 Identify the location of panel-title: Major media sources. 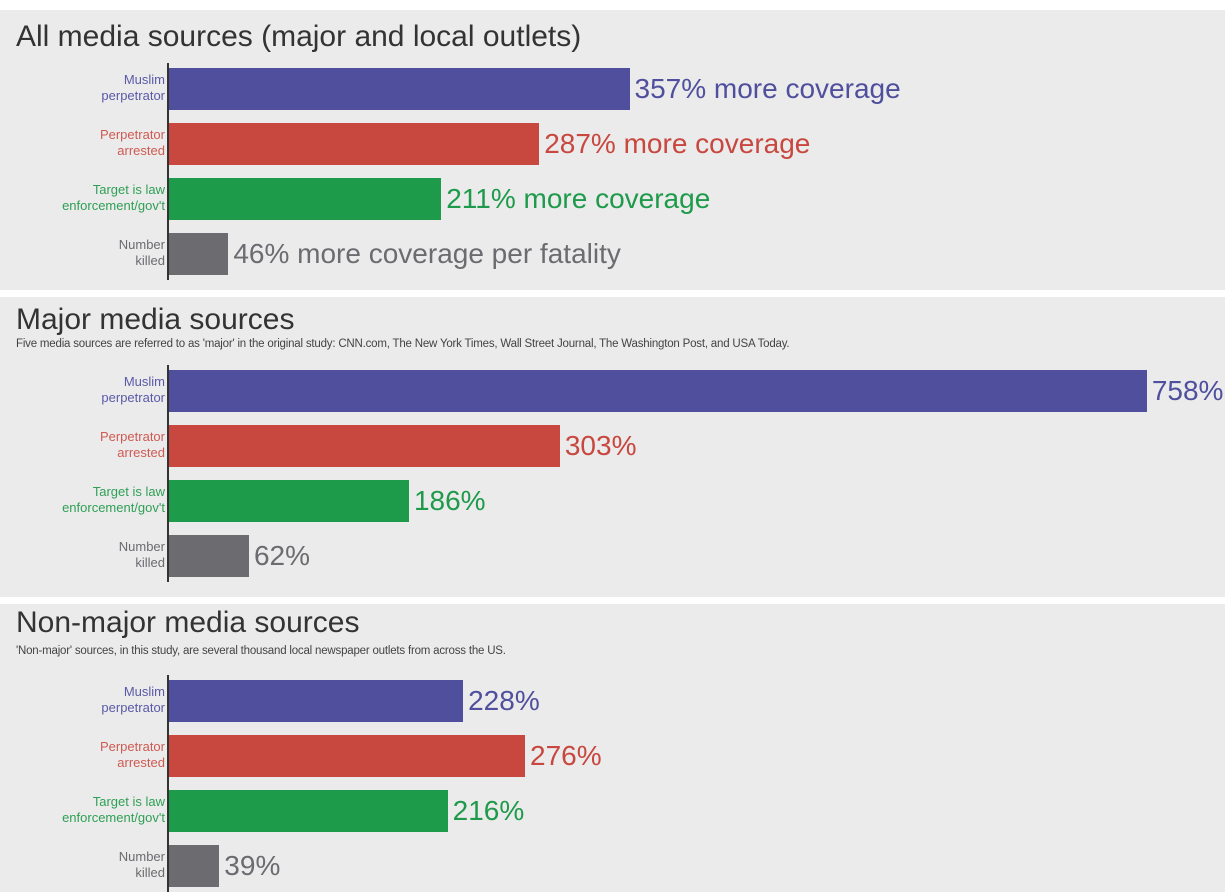
(155, 319).